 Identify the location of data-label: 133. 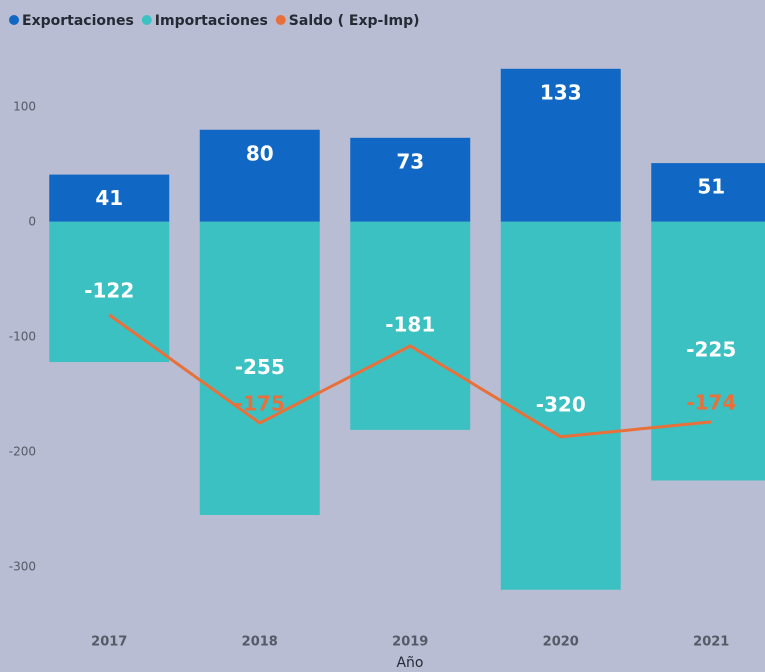
(561, 92).